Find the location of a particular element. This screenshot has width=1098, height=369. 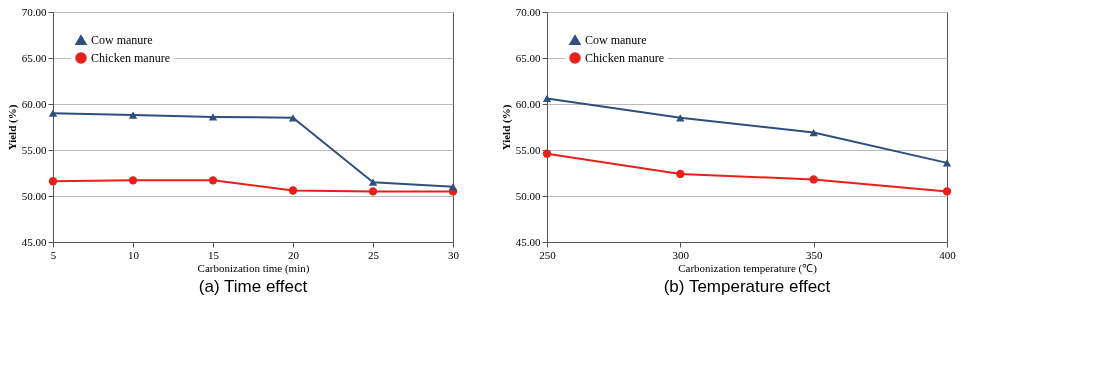

x-tick-label: 15 is located at coordinates (214, 254).